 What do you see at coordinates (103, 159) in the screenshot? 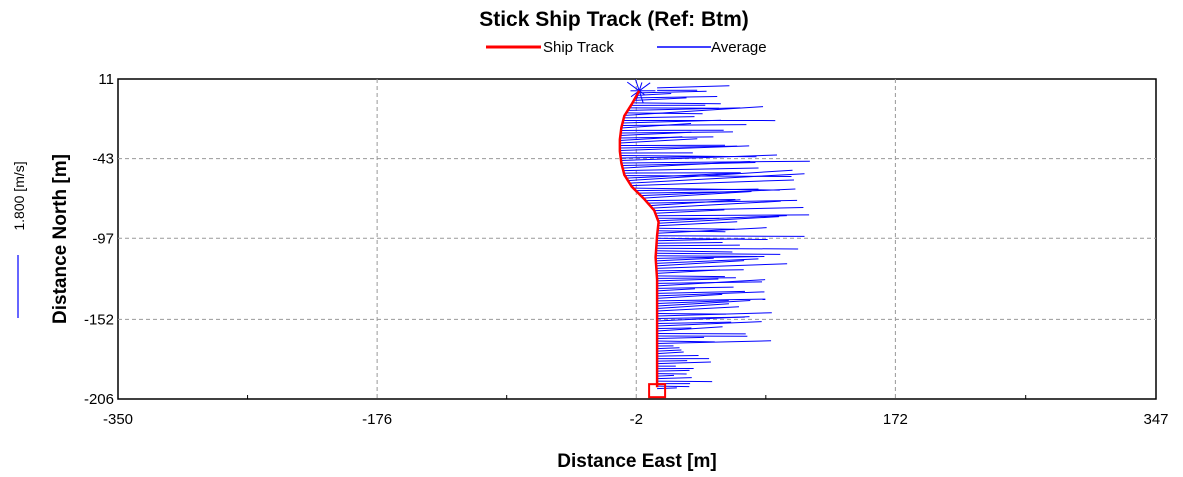
I see `y-tick-label: -43` at bounding box center [103, 159].